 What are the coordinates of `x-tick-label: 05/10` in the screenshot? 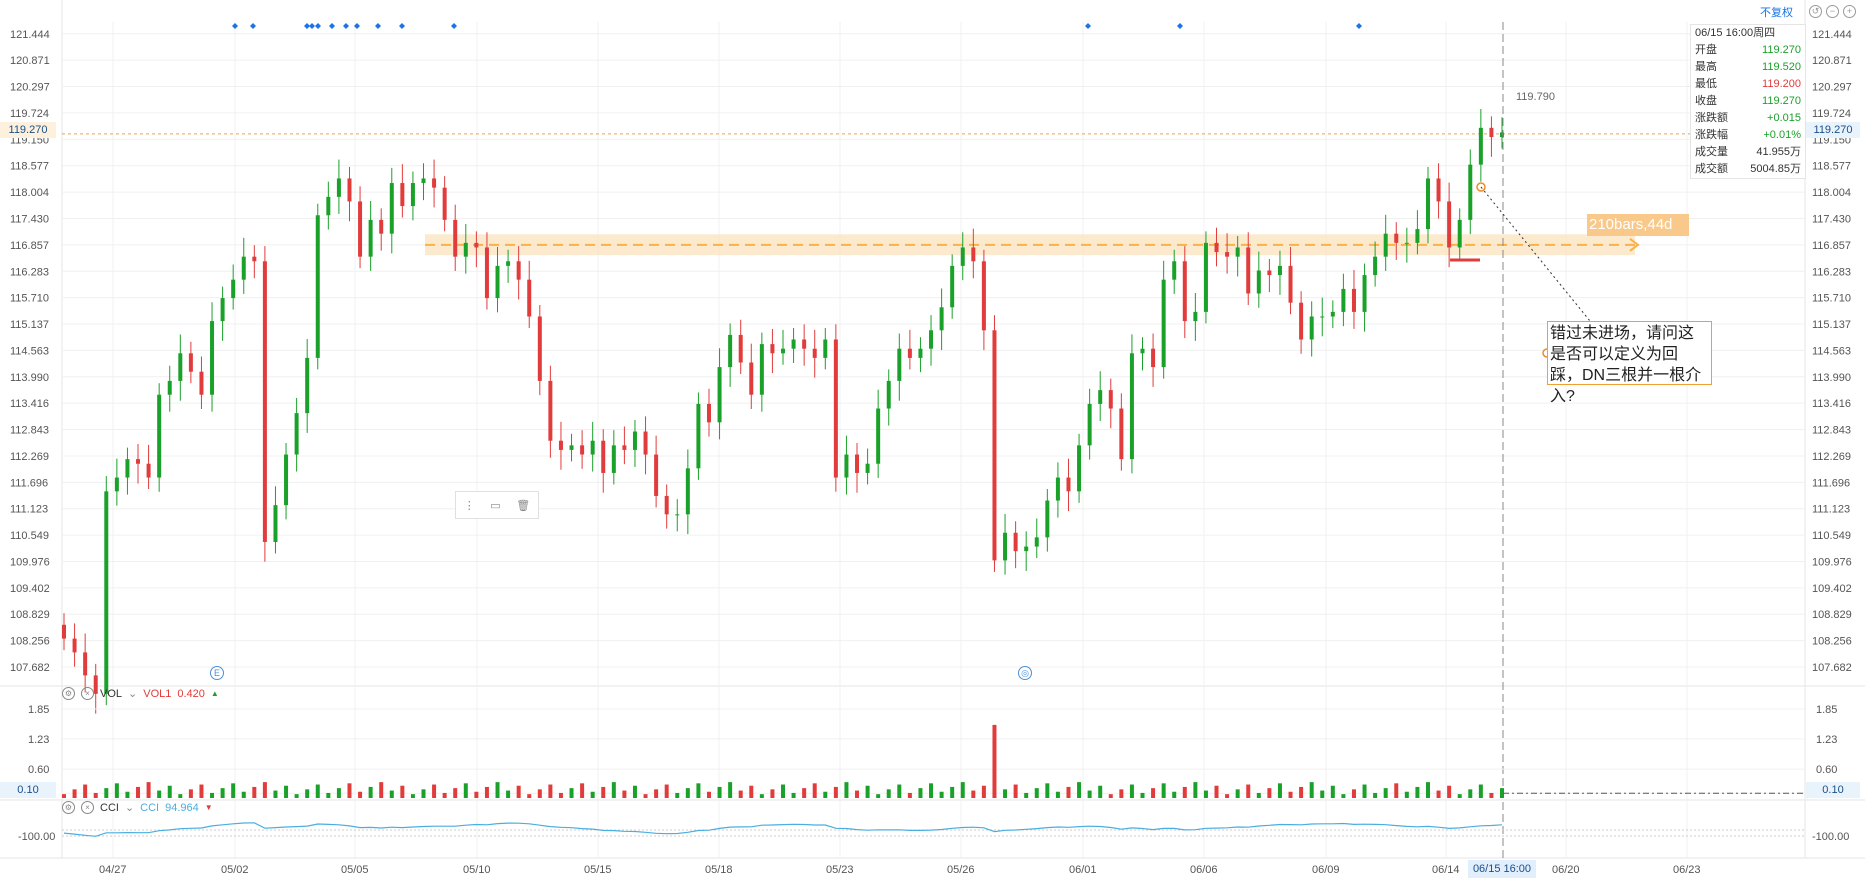 It's located at (477, 870).